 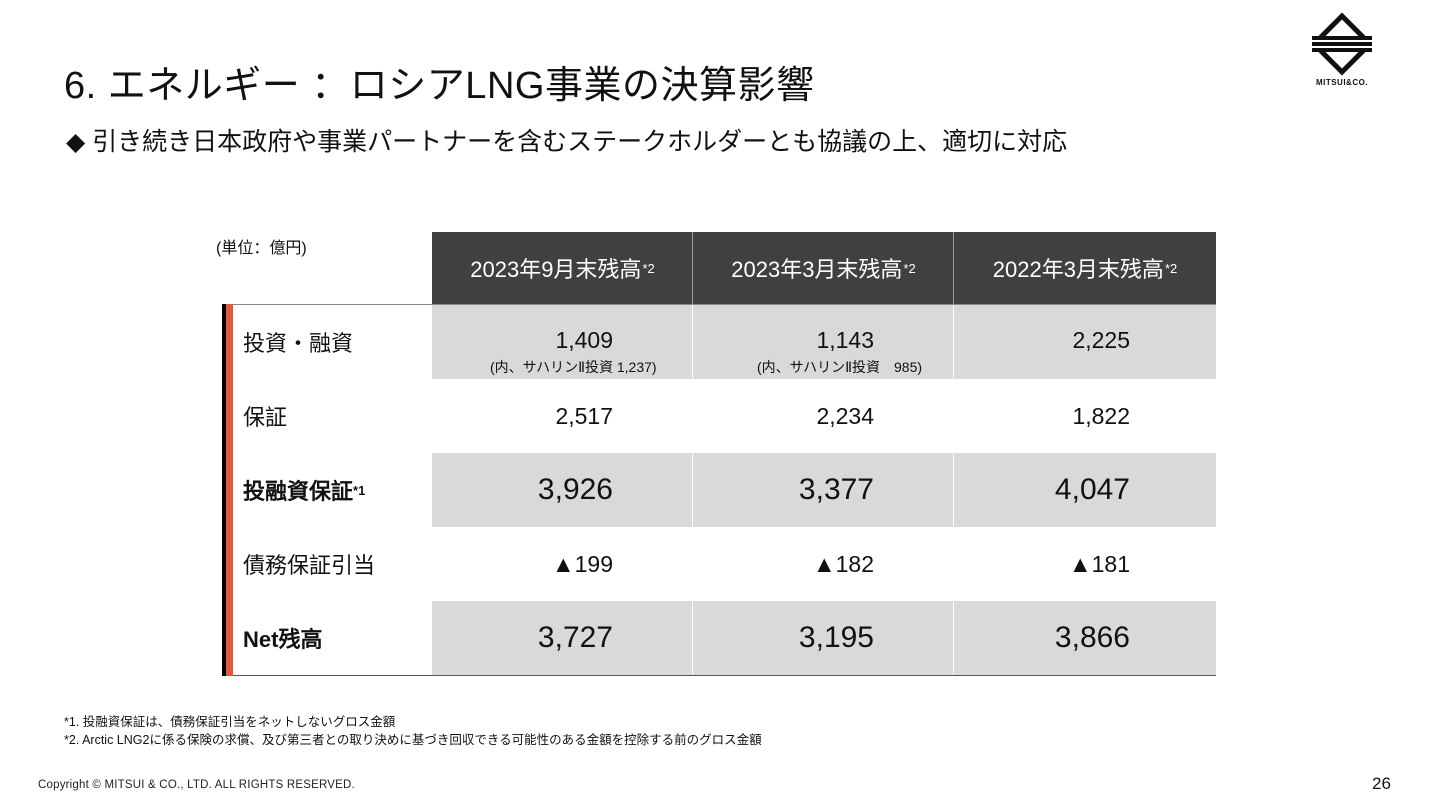 I want to click on header-col-3: 2022年3月末残高 *2, so click(x=1085, y=268).